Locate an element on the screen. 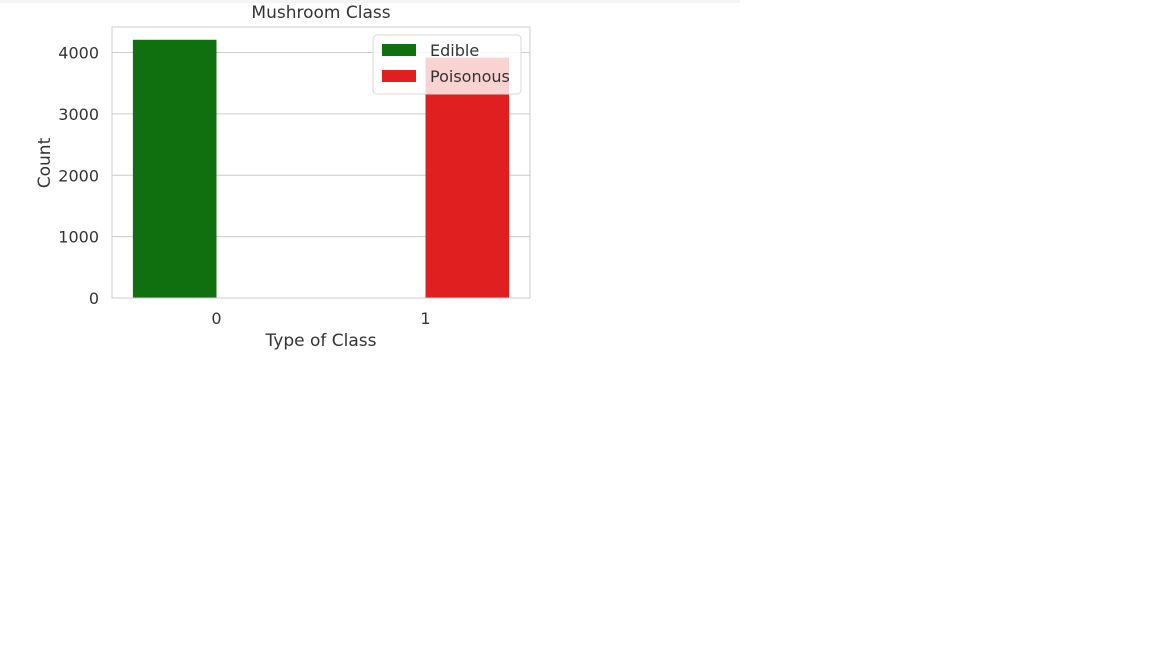 The width and height of the screenshot is (1152, 648). bars is located at coordinates (321, 169).